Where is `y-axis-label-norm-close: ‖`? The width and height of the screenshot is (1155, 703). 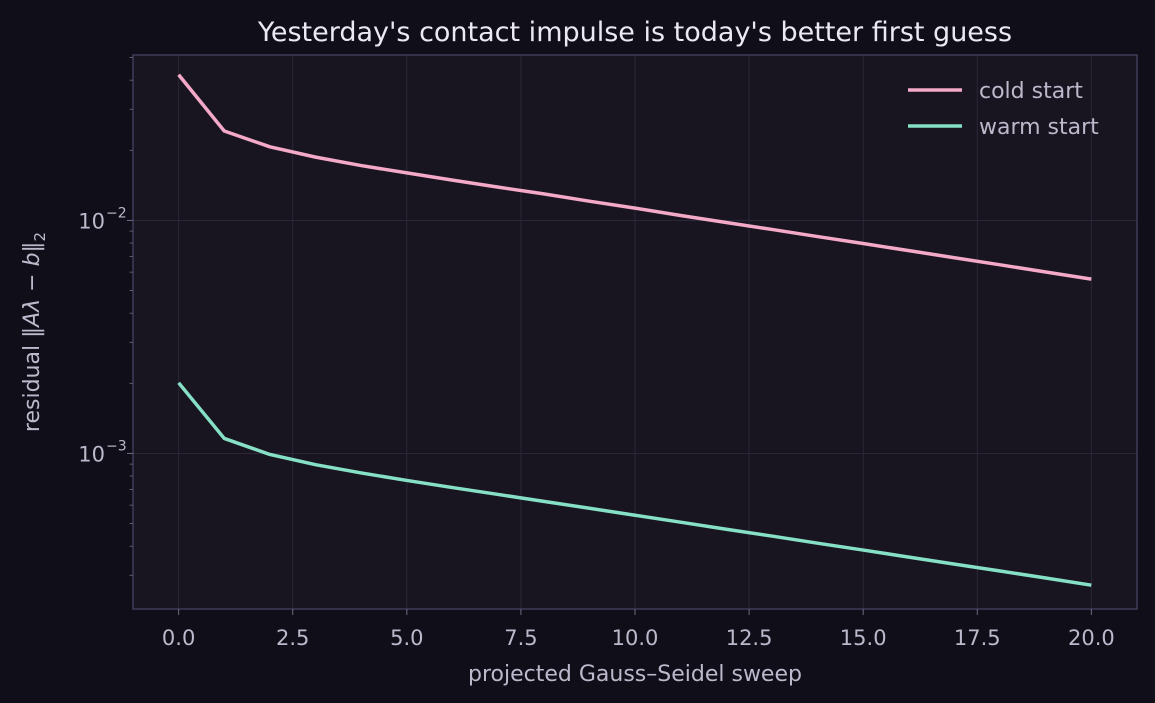 y-axis-label-norm-close: ‖ is located at coordinates (32, 246).